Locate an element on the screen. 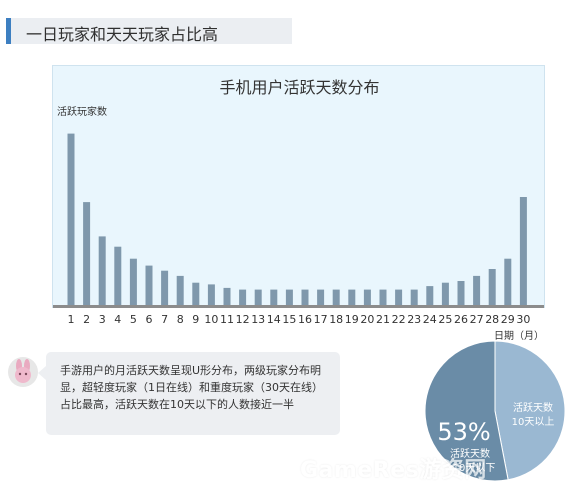 The height and width of the screenshot is (501, 586). x-tick-label: 4 is located at coordinates (117, 319).